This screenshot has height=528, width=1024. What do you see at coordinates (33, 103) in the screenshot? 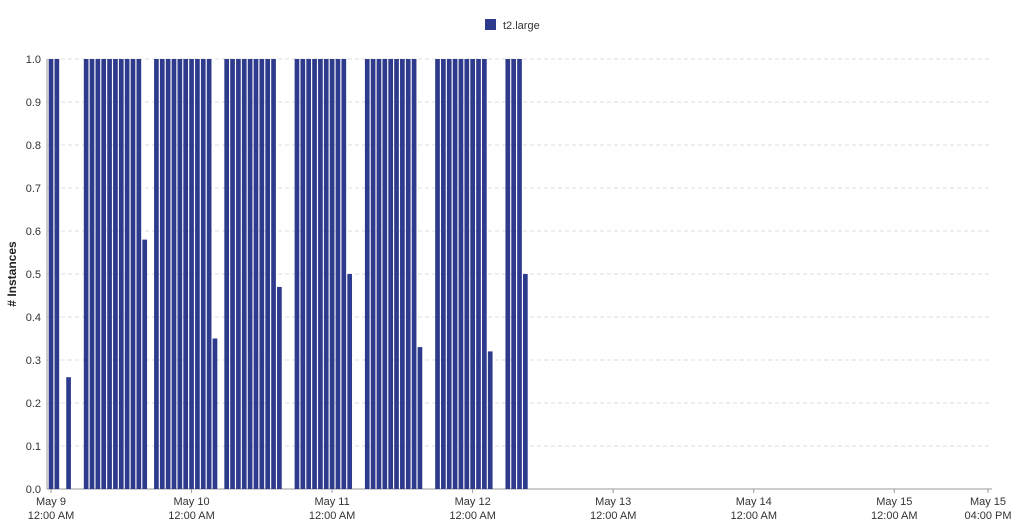
I see `y-tick-label: 0.9` at bounding box center [33, 103].